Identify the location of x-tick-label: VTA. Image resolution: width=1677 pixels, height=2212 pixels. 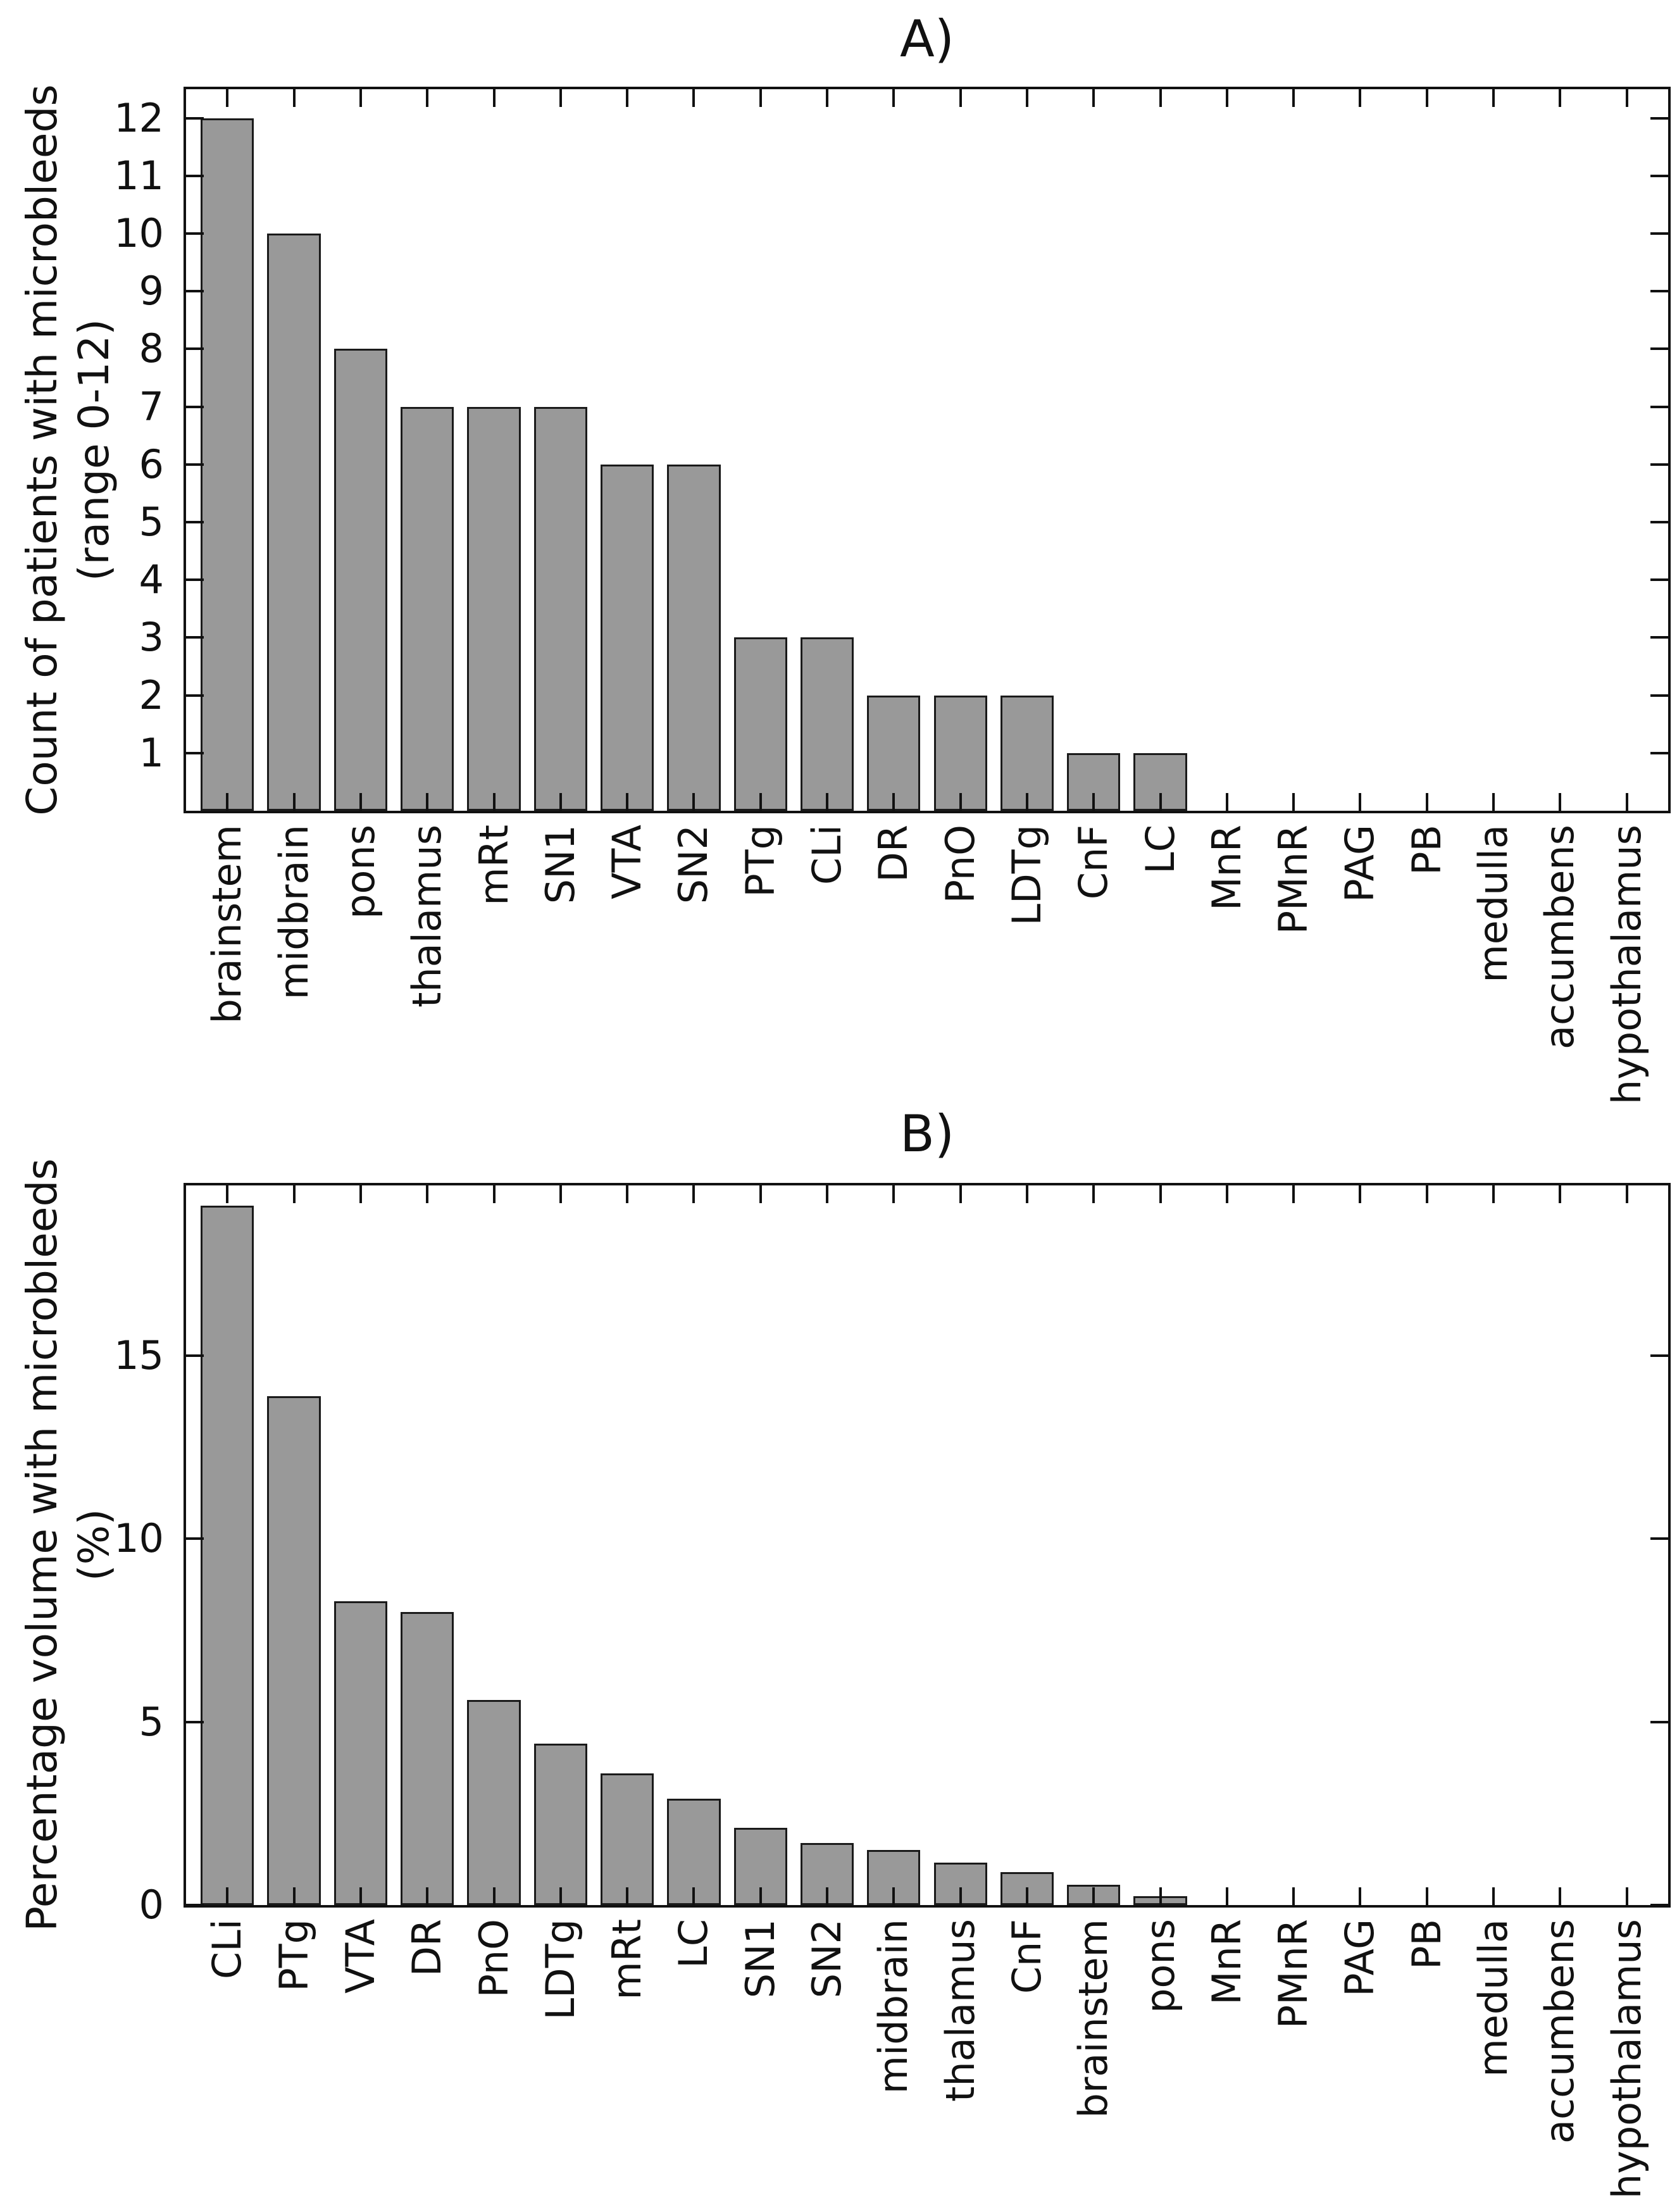
(627, 862).